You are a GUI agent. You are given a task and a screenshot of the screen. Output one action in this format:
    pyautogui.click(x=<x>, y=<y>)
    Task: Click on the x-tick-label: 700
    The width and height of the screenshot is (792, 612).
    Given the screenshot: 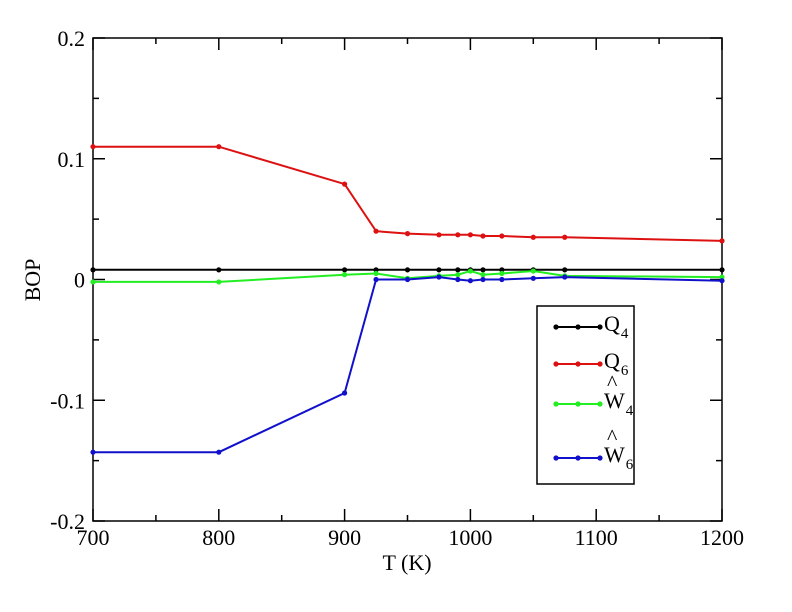 What is the action you would take?
    pyautogui.click(x=93, y=537)
    